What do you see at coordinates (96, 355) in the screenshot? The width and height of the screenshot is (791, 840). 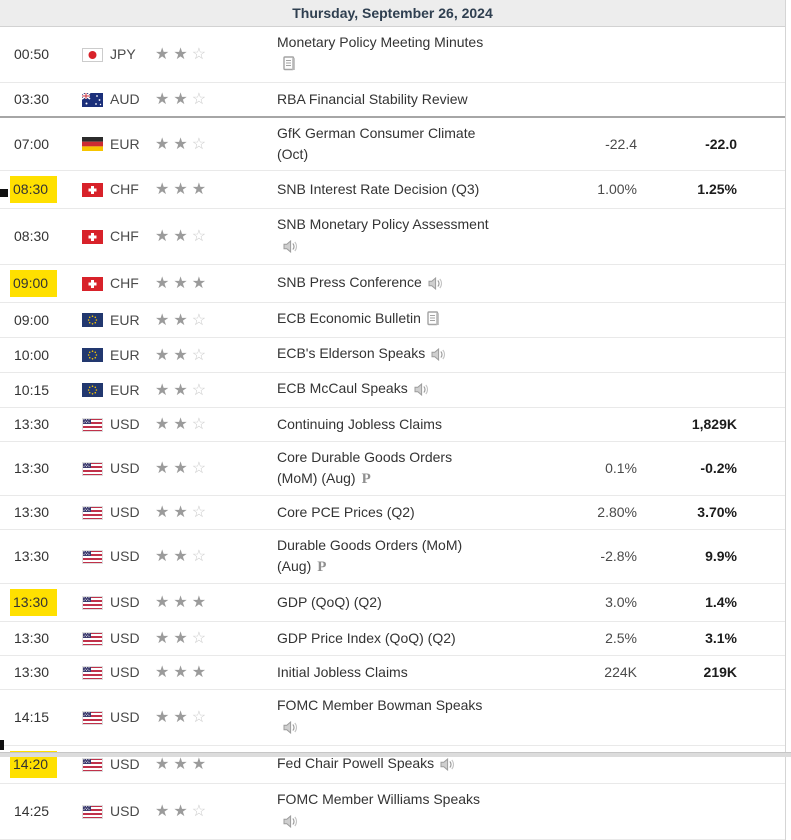 I see `flag-eu-icon` at bounding box center [96, 355].